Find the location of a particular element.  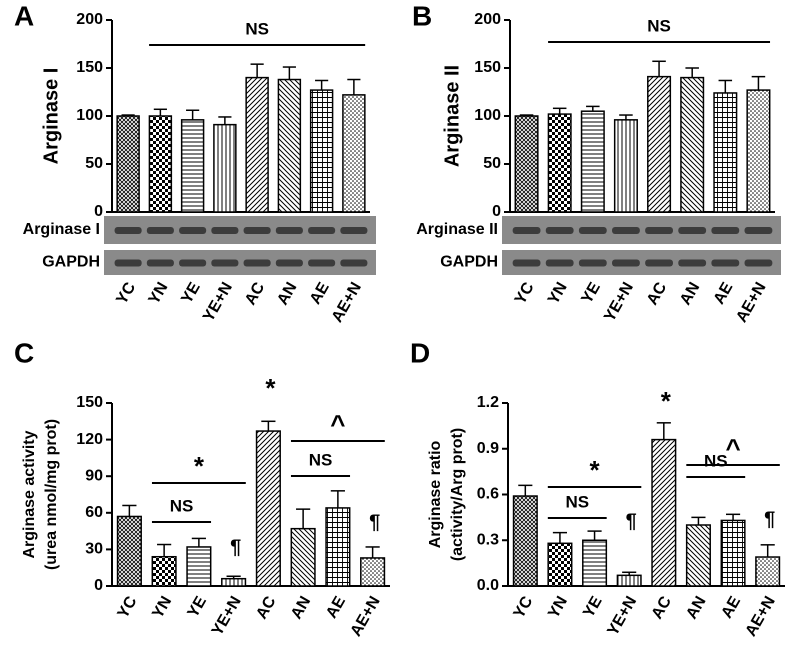

y-axis-title: (activity/Arg prot) is located at coordinates (457, 494).